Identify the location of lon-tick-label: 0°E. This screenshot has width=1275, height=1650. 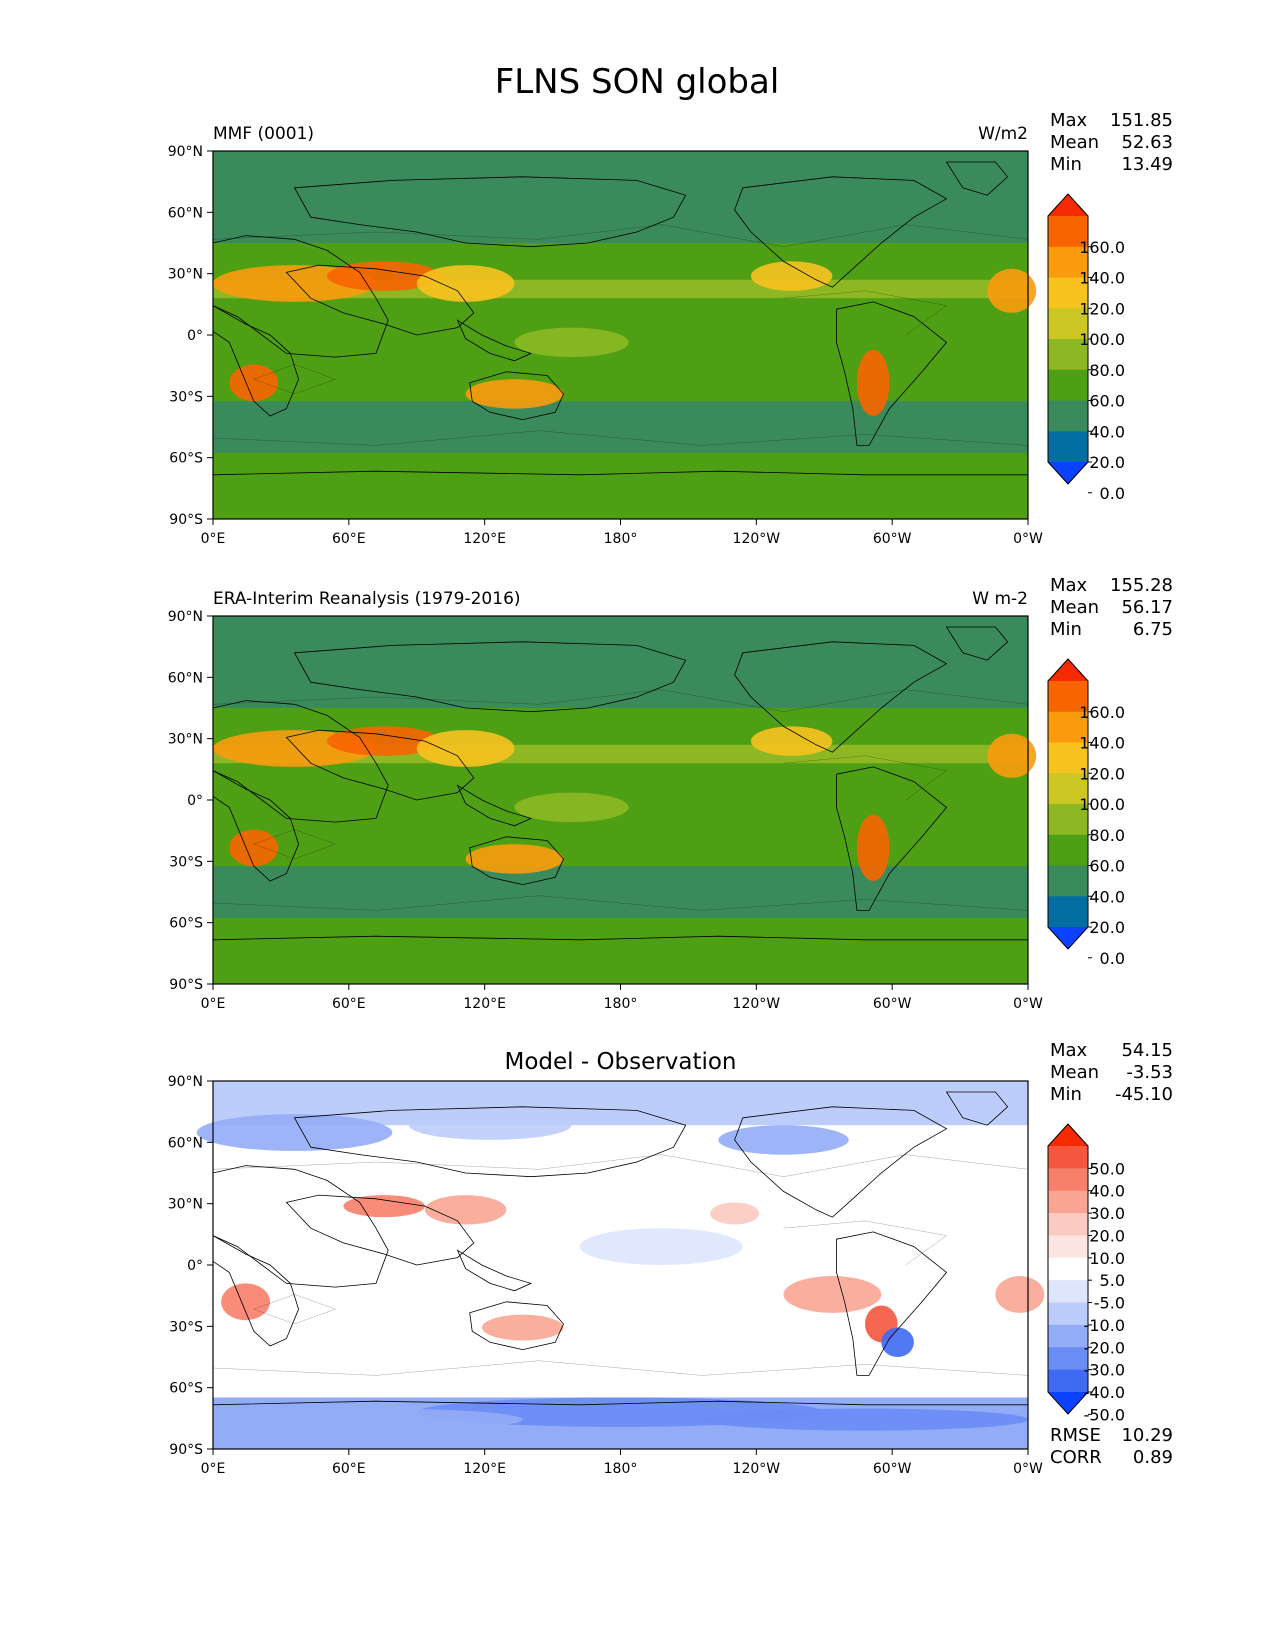
(213, 1469).